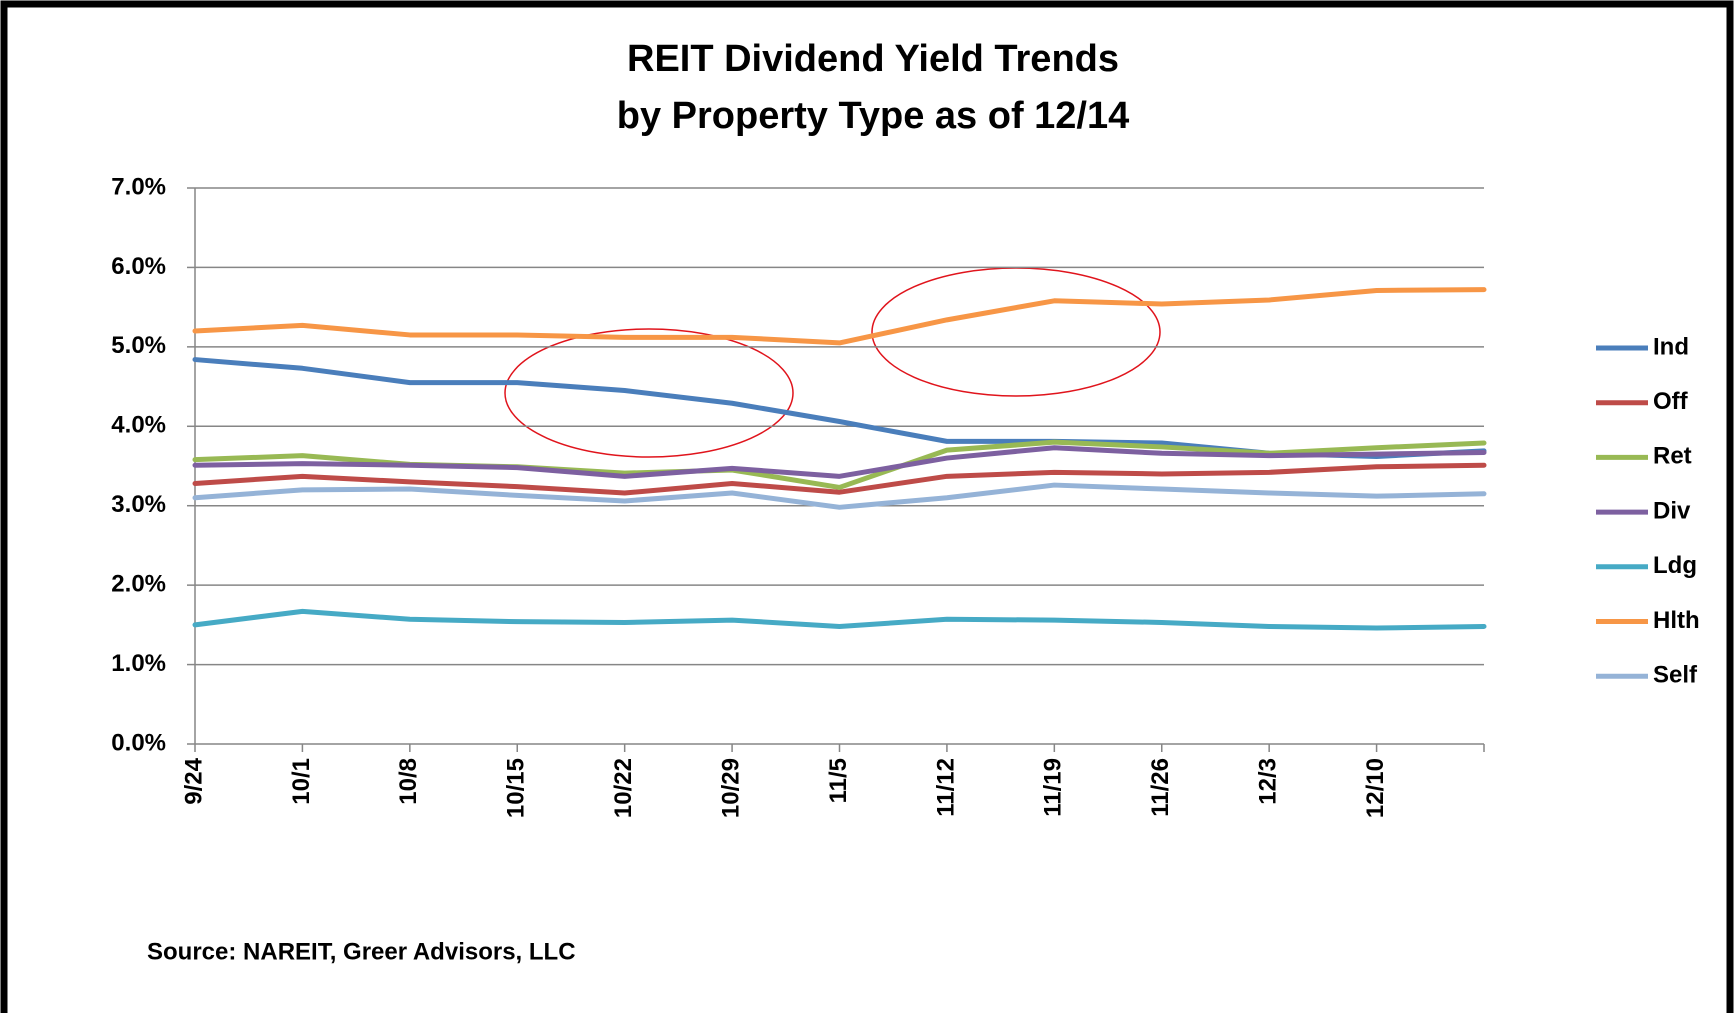  Describe the element at coordinates (649, 393) in the screenshot. I see `highlight-ellipse` at that location.